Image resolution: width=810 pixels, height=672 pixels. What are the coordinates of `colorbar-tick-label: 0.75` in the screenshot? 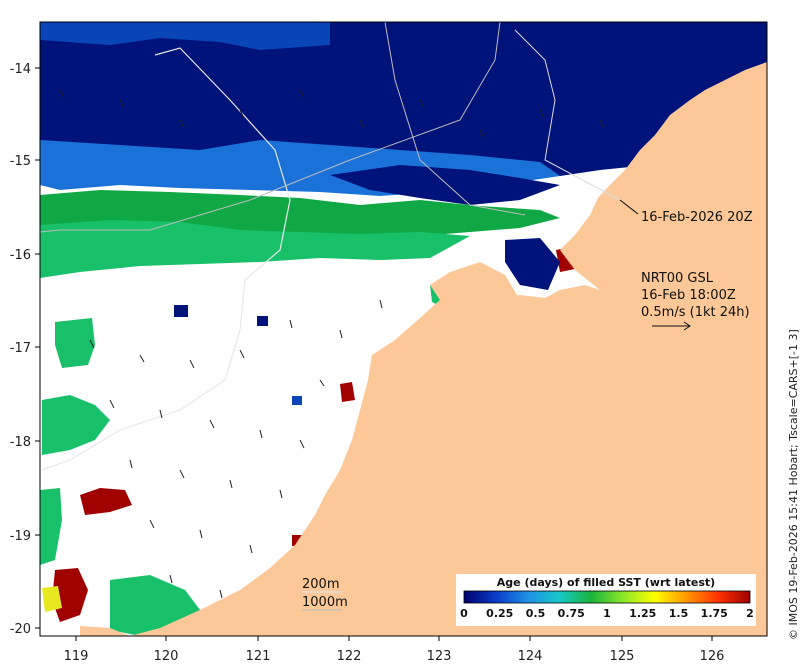 It's located at (571, 613).